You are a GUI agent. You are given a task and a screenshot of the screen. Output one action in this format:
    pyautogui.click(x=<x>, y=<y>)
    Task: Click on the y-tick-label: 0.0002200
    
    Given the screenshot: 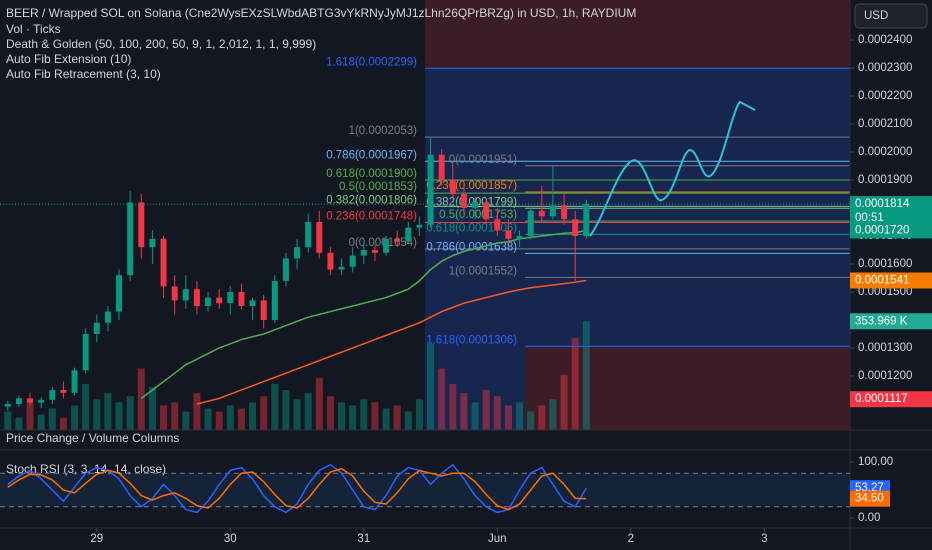 What is the action you would take?
    pyautogui.click(x=885, y=96)
    